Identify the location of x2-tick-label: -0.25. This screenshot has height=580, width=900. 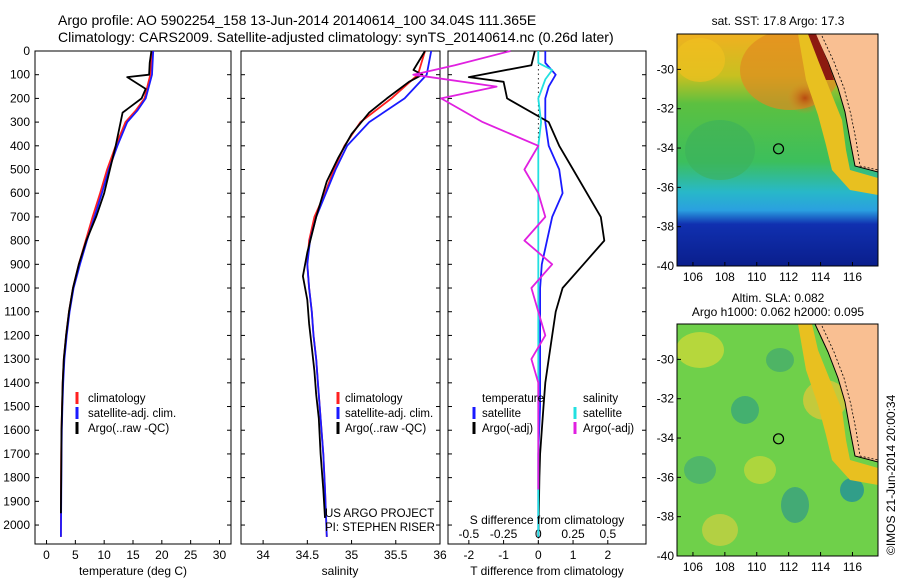
(504, 534).